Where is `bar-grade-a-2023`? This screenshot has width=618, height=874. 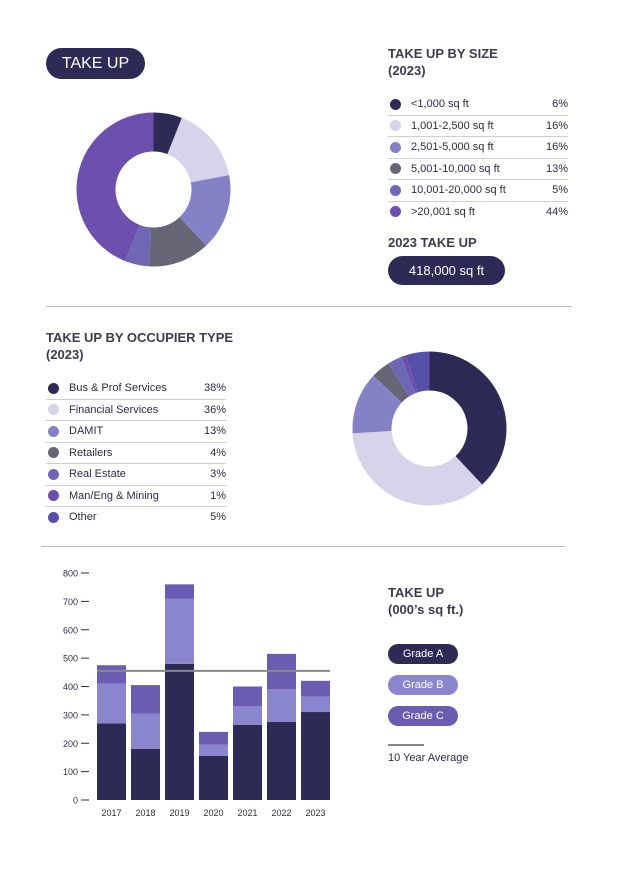
bar-grade-a-2023 is located at coordinates (315, 756).